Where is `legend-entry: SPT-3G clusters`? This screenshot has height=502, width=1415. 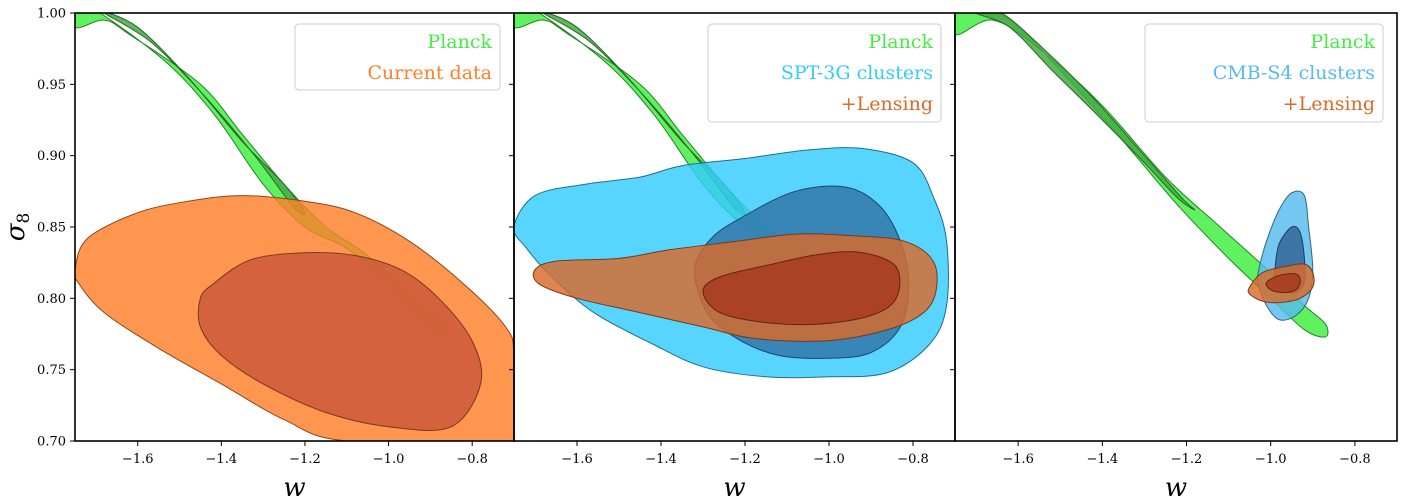
legend-entry: SPT-3G clusters is located at coordinates (857, 73).